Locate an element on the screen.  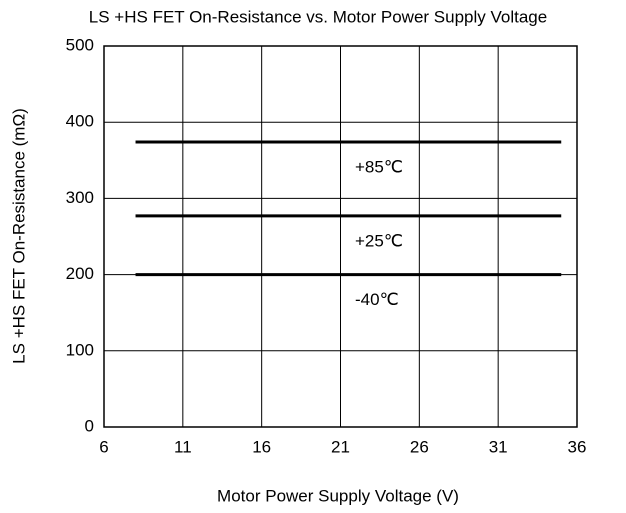
x-tick-label: 11 is located at coordinates (183, 446).